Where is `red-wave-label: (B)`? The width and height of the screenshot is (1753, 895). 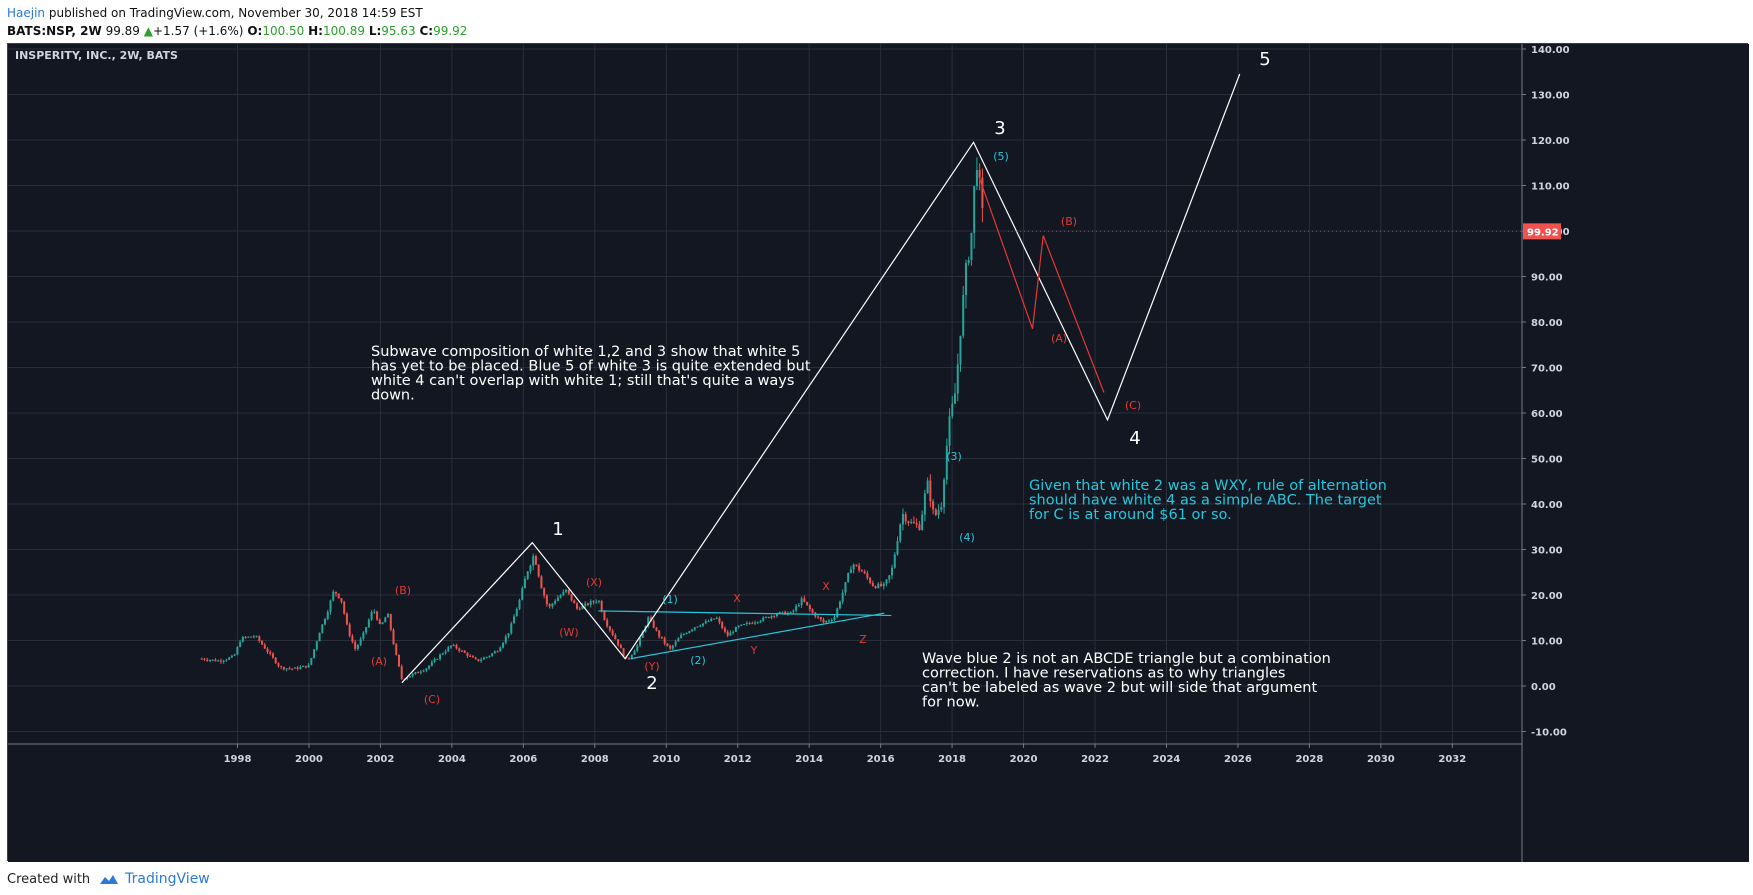 red-wave-label: (B) is located at coordinates (403, 590).